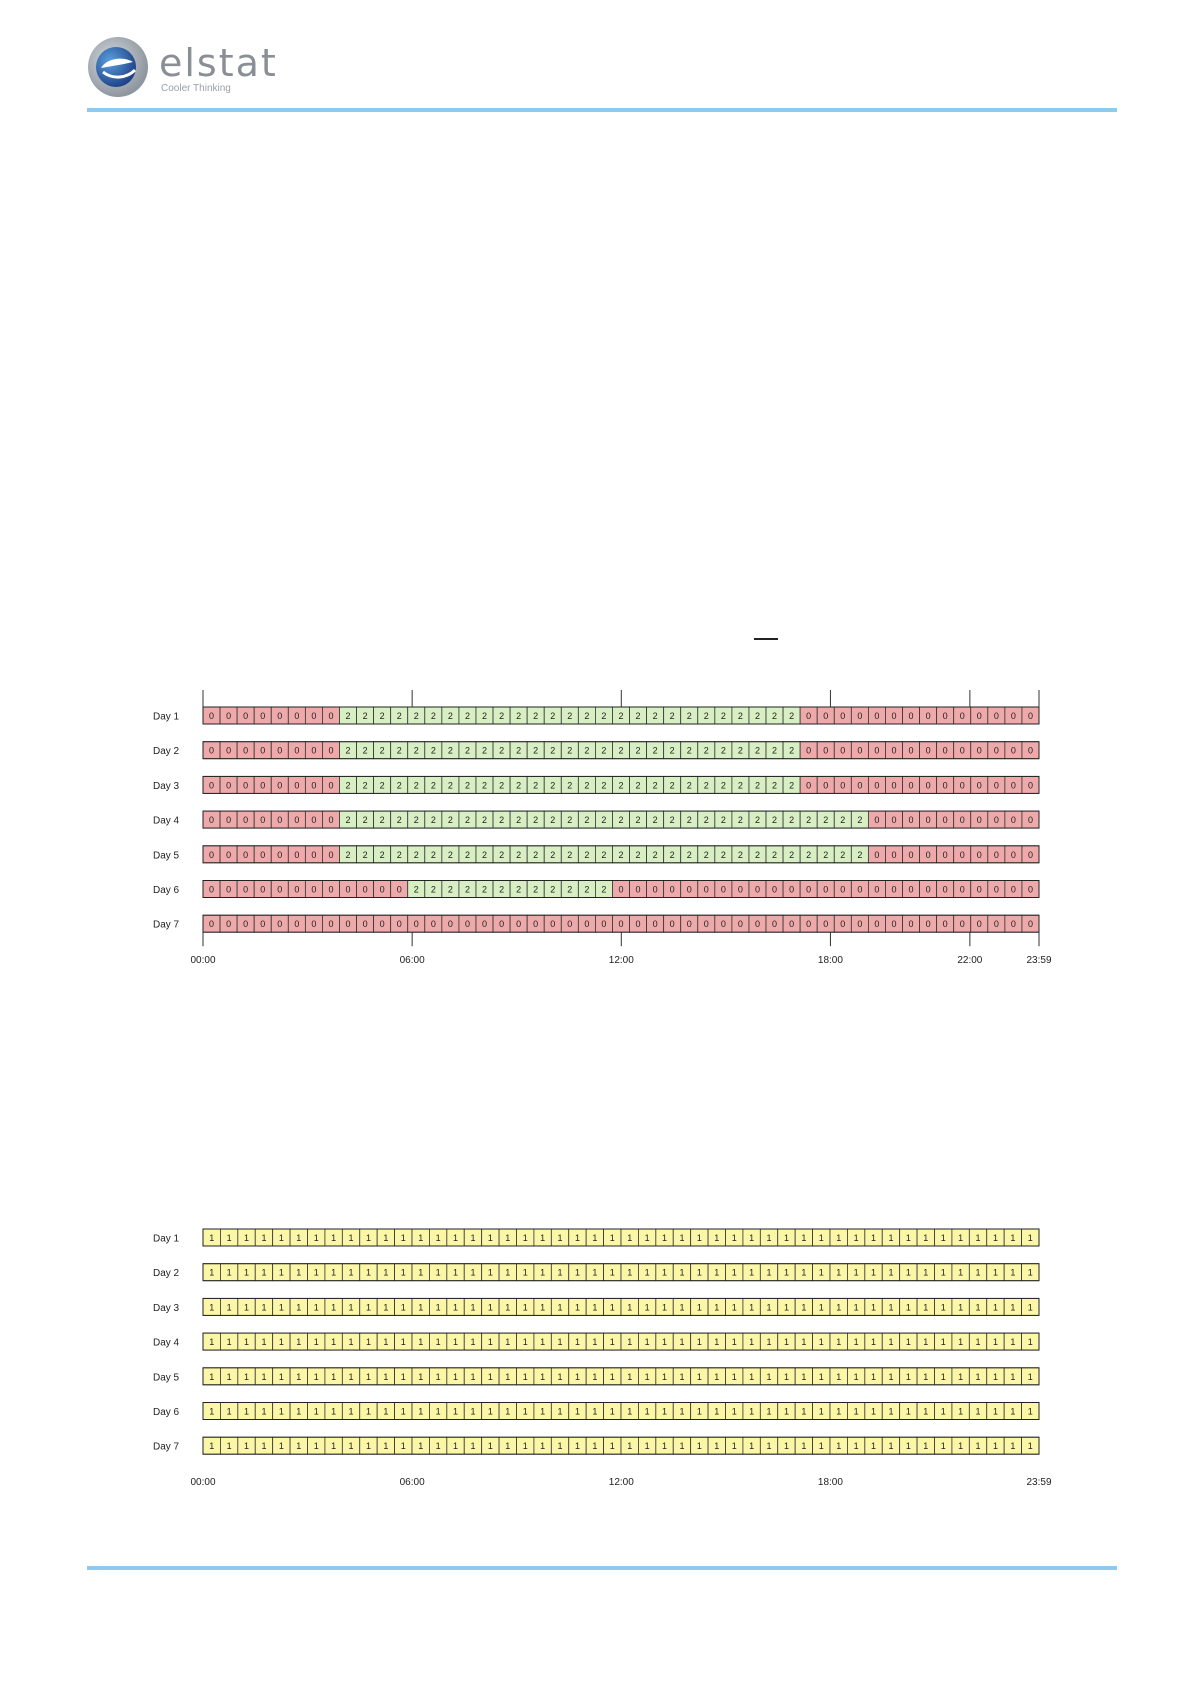 This screenshot has height=1683, width=1190. What do you see at coordinates (187, 69) in the screenshot?
I see `logo: elstat Cooler Thinking` at bounding box center [187, 69].